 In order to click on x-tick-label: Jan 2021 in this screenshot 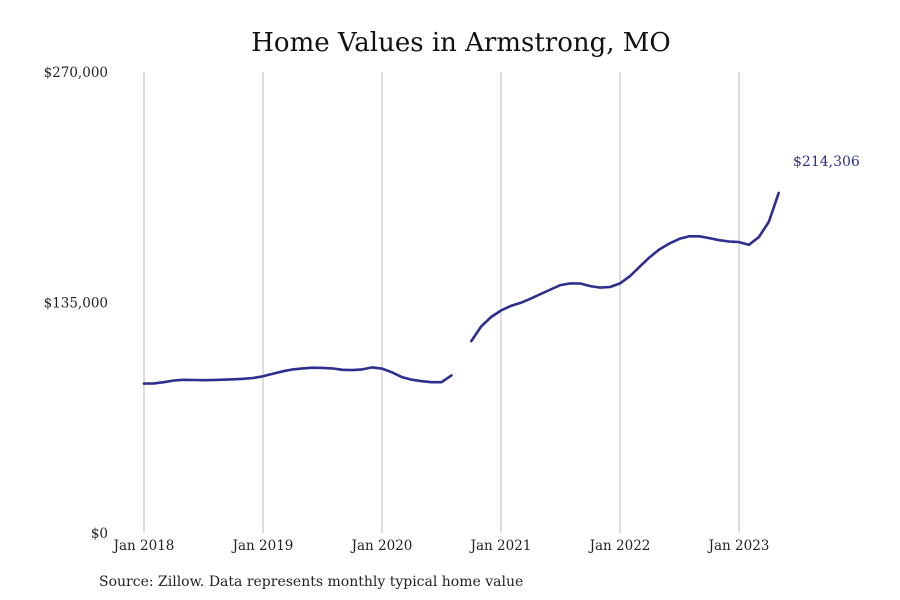, I will do `click(500, 546)`.